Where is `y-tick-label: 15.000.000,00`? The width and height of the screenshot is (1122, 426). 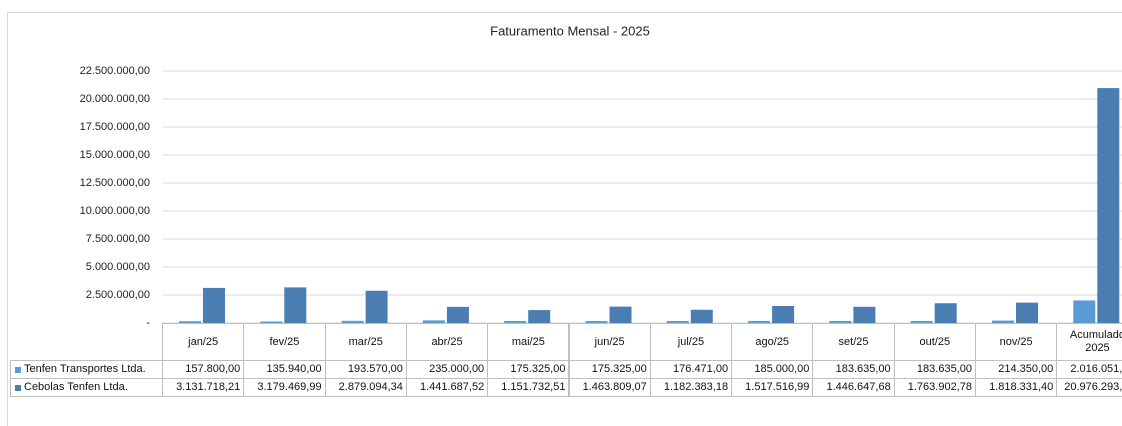
y-tick-label: 15.000.000,00 is located at coordinates (115, 155).